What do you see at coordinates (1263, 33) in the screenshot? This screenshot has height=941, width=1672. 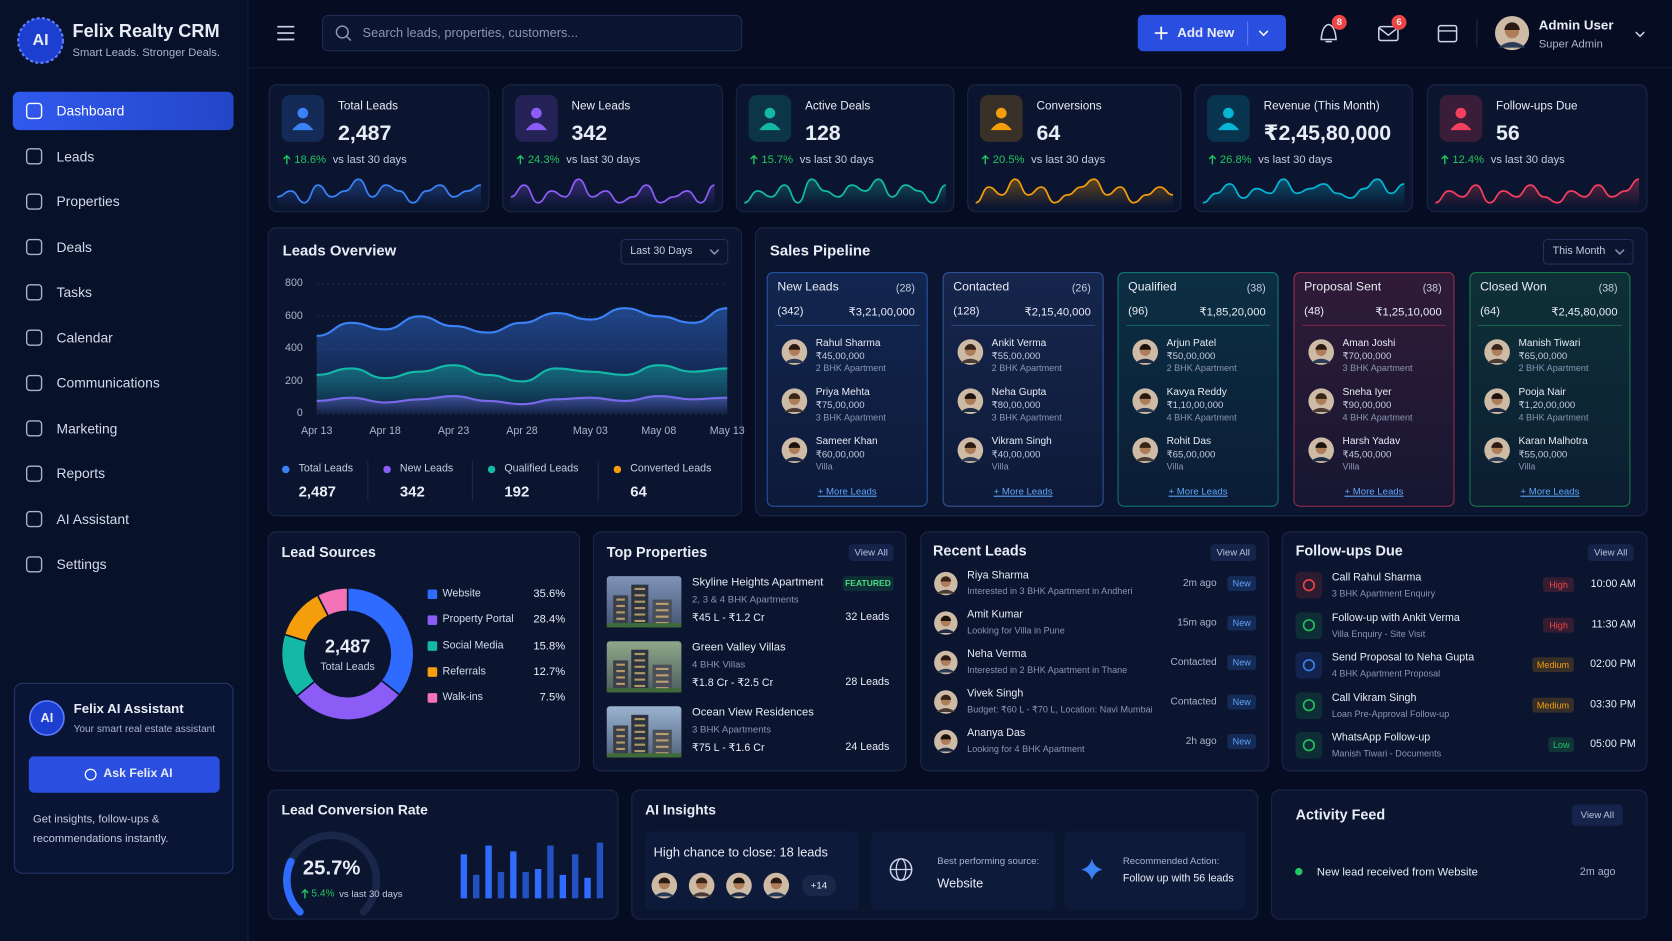 I see `chevron-icon` at bounding box center [1263, 33].